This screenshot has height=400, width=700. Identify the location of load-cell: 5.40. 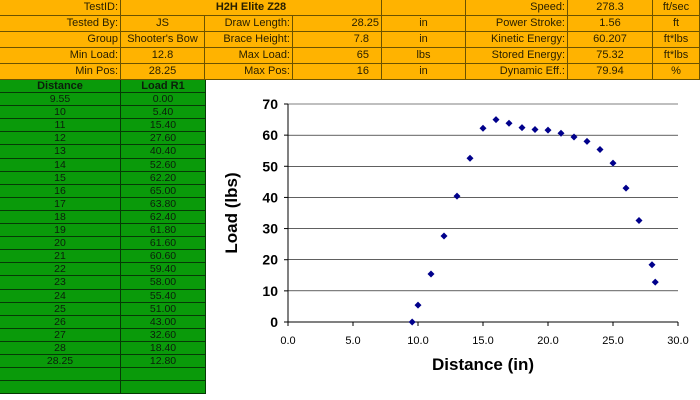
(163, 113).